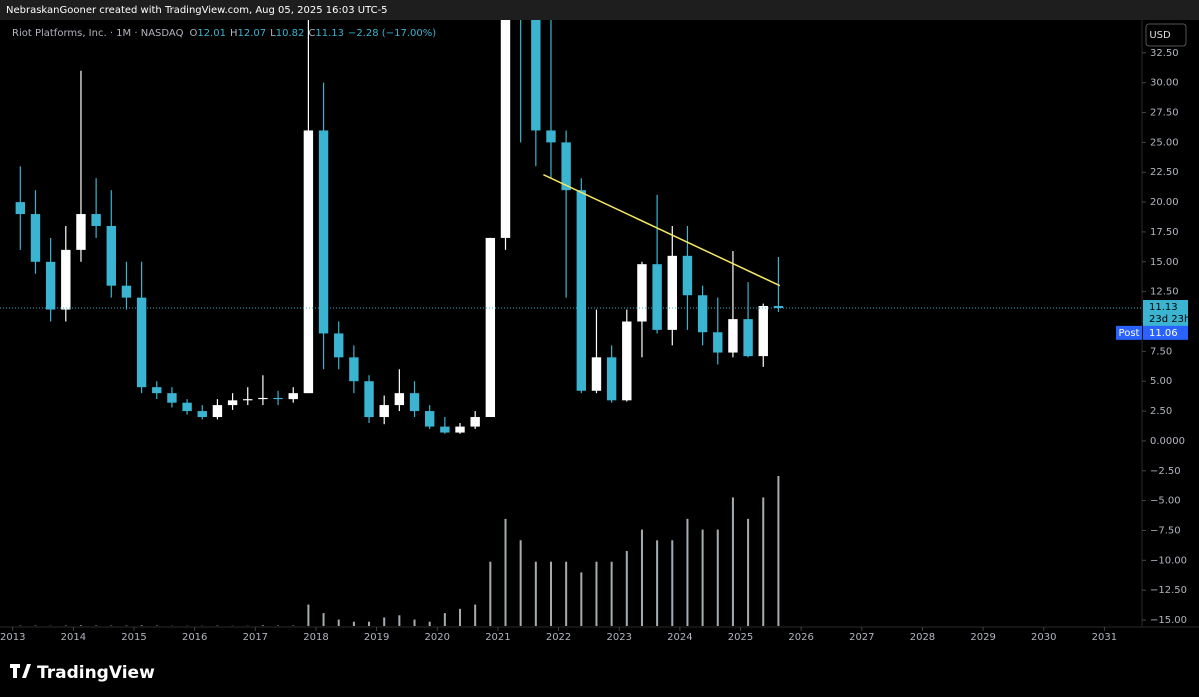 The height and width of the screenshot is (697, 1199). What do you see at coordinates (1164, 232) in the screenshot?
I see `y-tick-label: 17.50` at bounding box center [1164, 232].